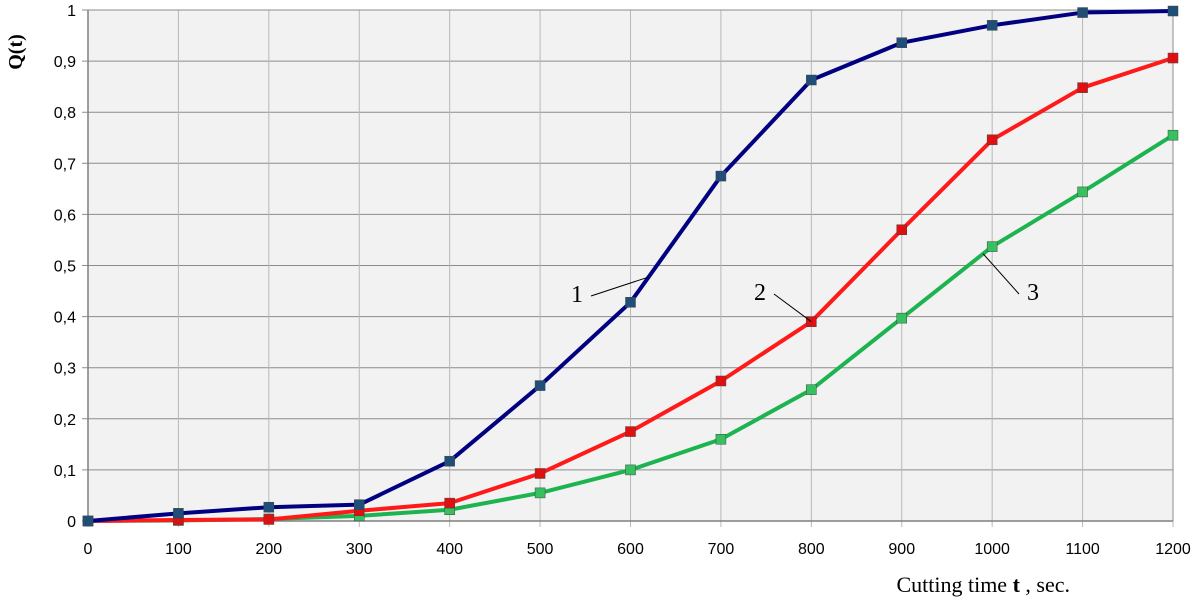  Describe the element at coordinates (65, 113) in the screenshot. I see `y-tick-label: 0,8` at that location.